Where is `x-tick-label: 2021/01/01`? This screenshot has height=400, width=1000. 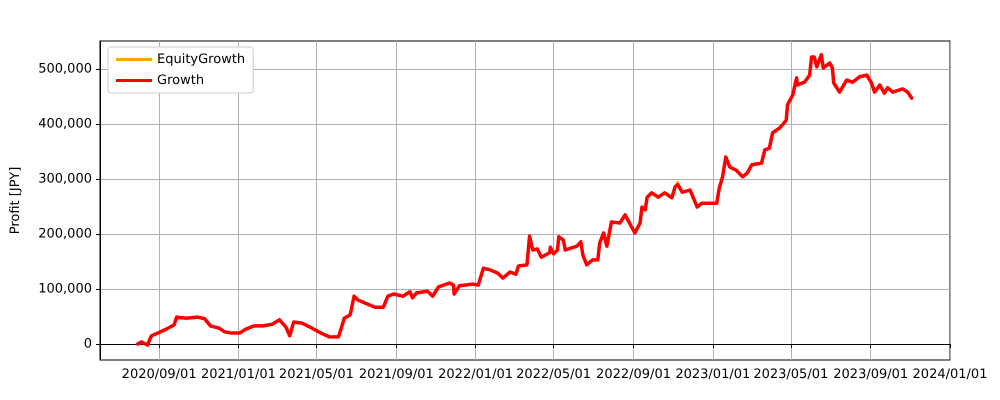 x-tick-label: 2021/01/01 is located at coordinates (238, 374).